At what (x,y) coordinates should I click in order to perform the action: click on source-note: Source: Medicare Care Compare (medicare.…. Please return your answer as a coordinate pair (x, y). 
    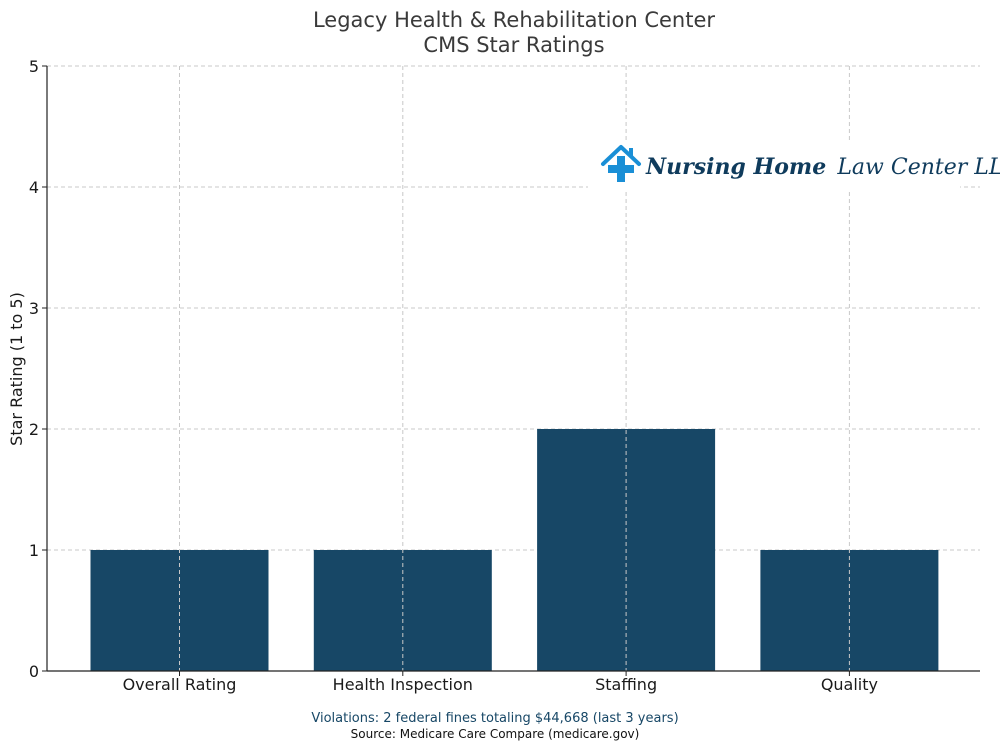
    Looking at the image, I should click on (495, 734).